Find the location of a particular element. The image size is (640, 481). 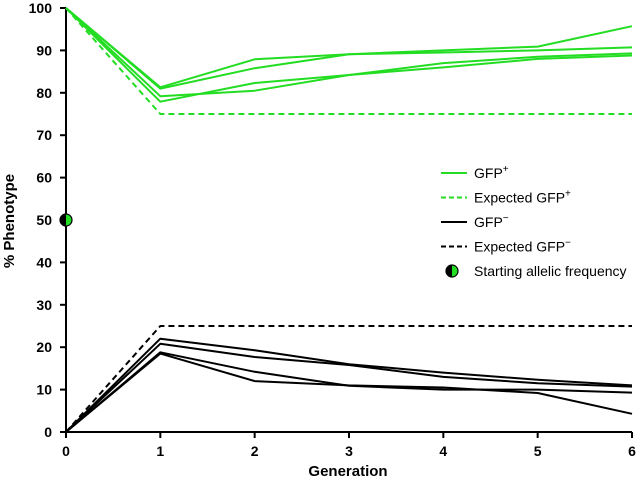

x-axis-title: Generation is located at coordinates (347, 471).